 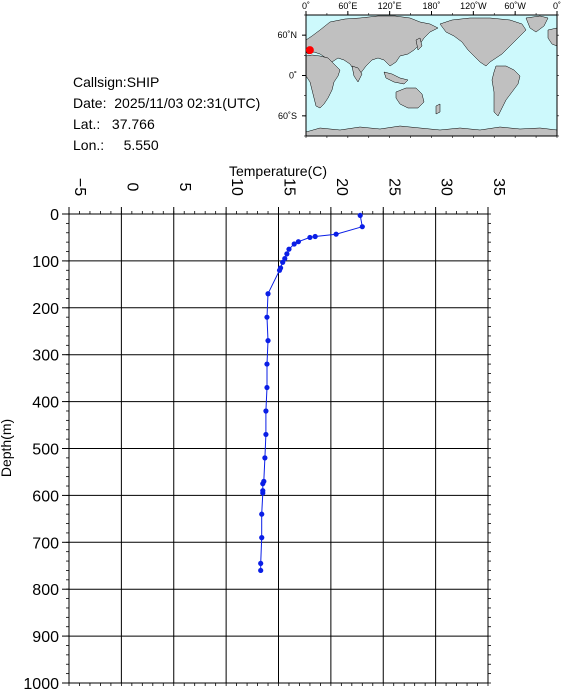 What do you see at coordinates (100, 82) in the screenshot?
I see `callsign-label: Callsign:` at bounding box center [100, 82].